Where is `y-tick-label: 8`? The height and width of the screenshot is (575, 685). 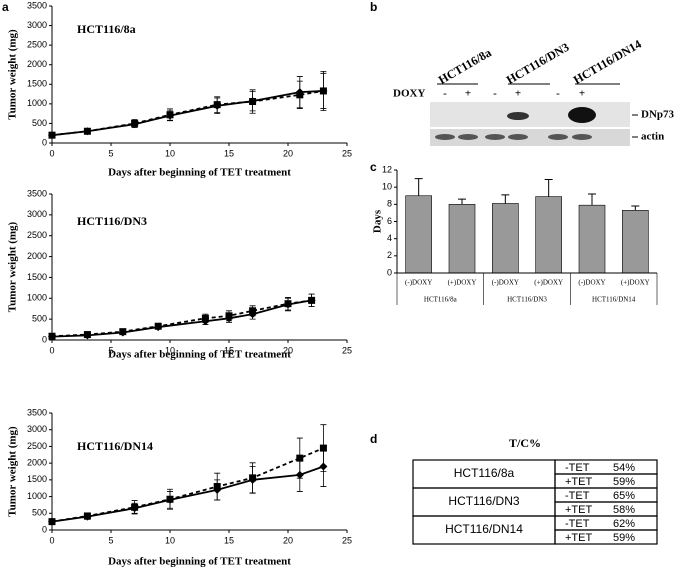
y-tick-label: 8 is located at coordinates (389, 204).